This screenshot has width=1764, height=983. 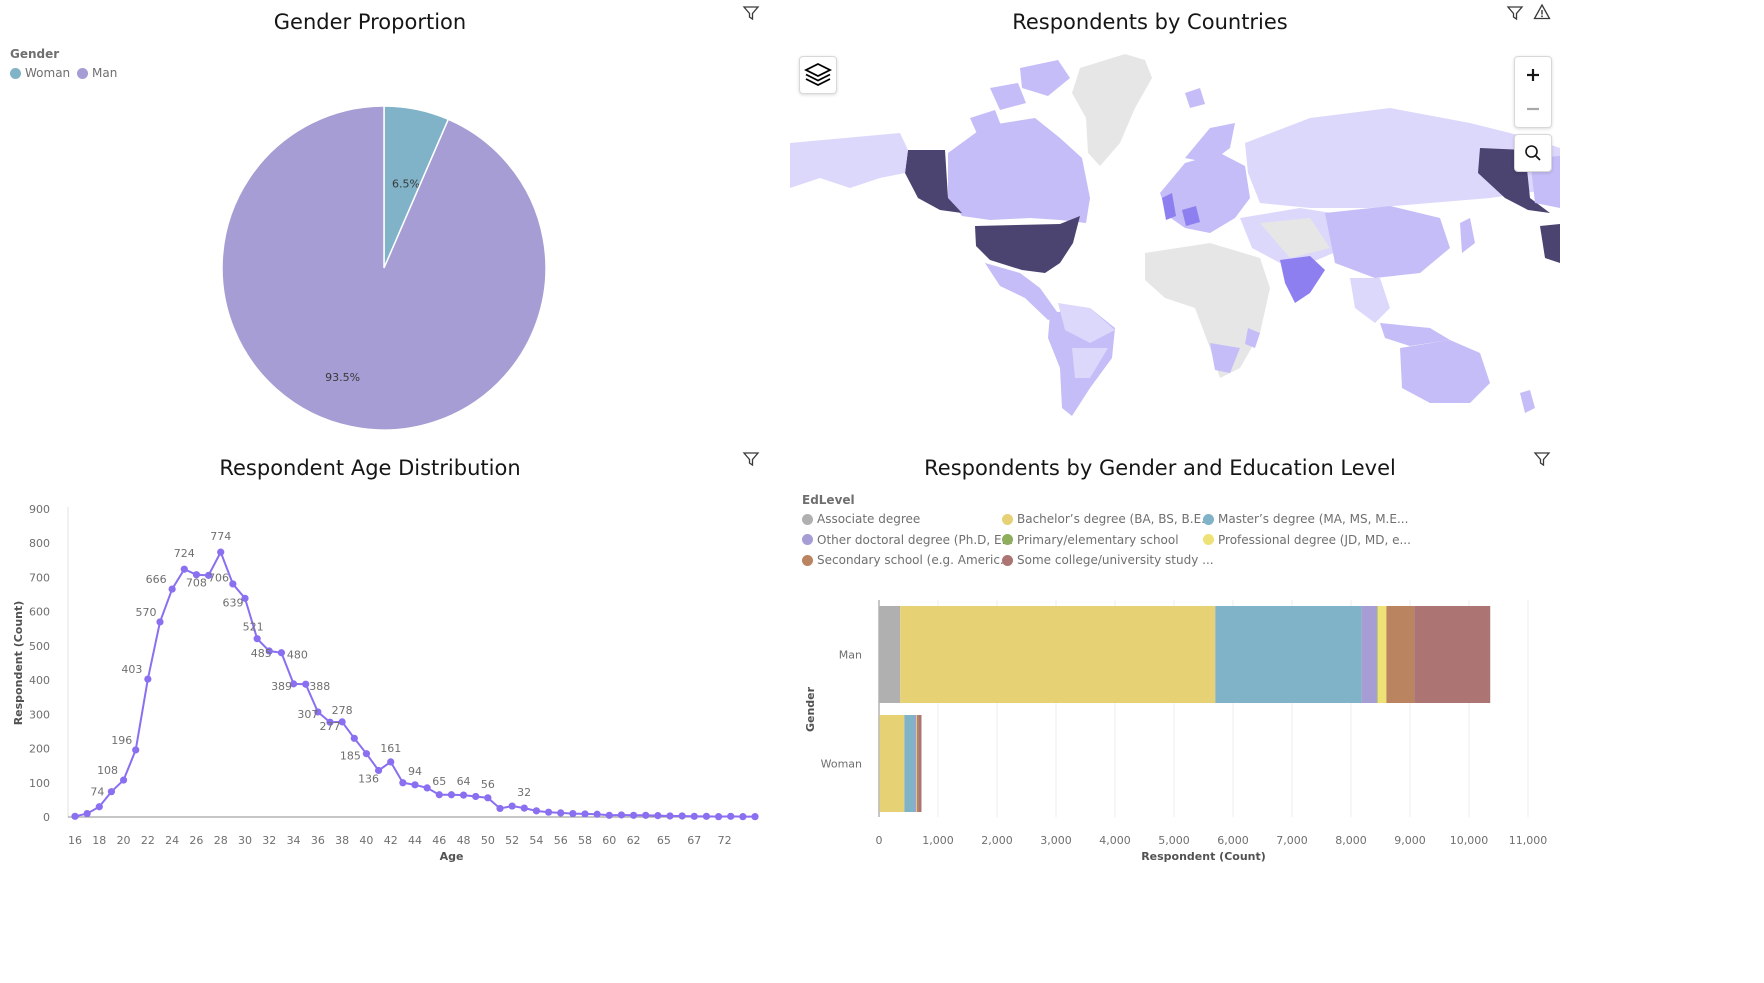 I want to click on data-label: 161, so click(x=390, y=748).